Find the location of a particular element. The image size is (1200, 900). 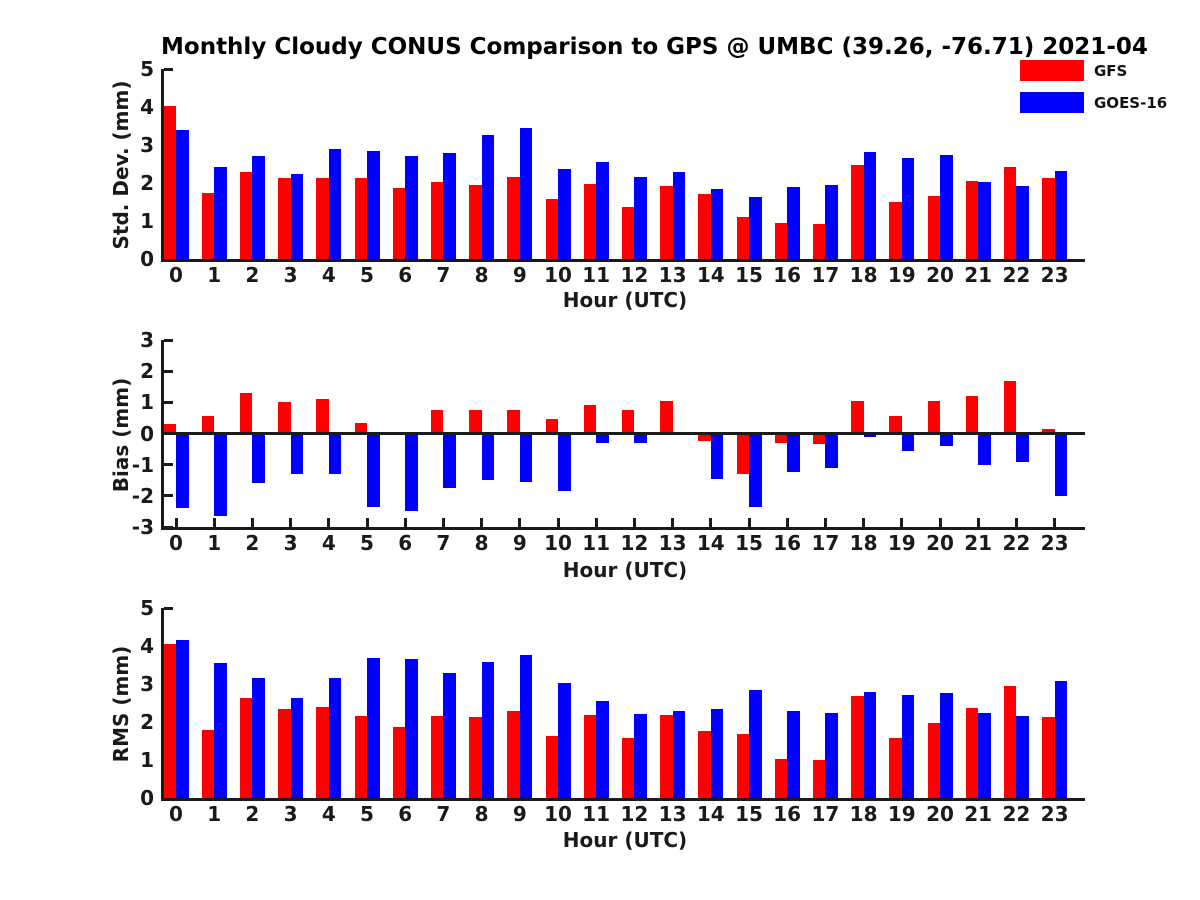

y-tick-label: 1 is located at coordinates (147, 402).